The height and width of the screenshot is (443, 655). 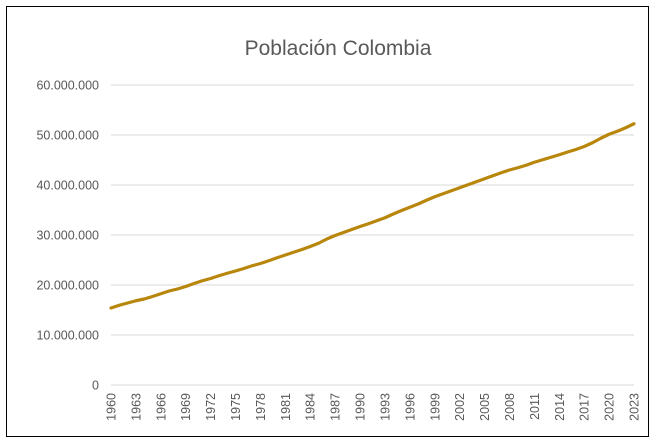 What do you see at coordinates (385, 407) in the screenshot?
I see `x-tick-label: 1993` at bounding box center [385, 407].